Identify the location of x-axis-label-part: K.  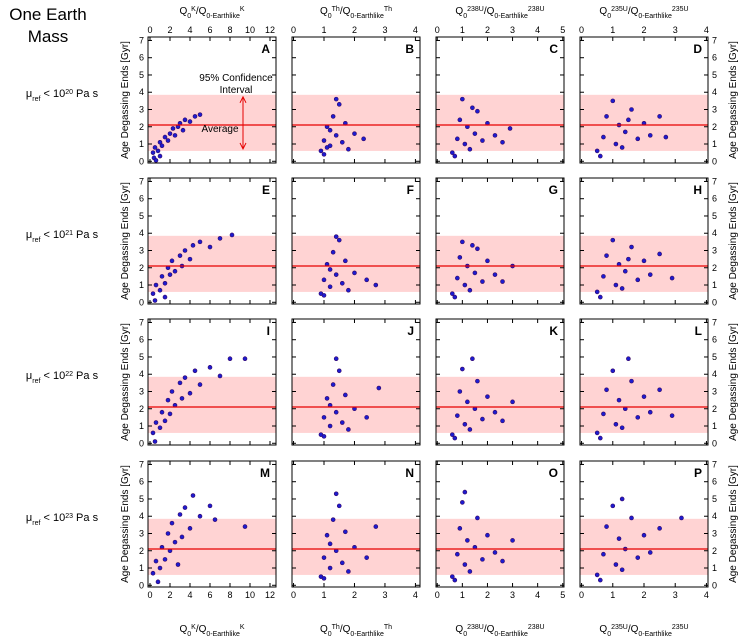
(242, 9).